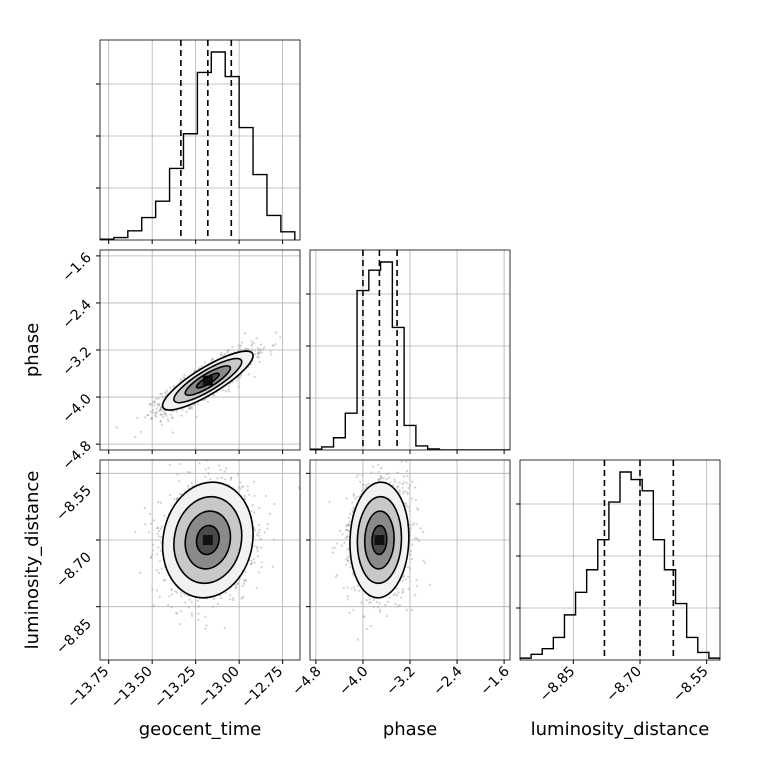 This screenshot has height=760, width=760. I want to click on contours-luminosity_distance-vs-geocent_time, so click(207, 540).